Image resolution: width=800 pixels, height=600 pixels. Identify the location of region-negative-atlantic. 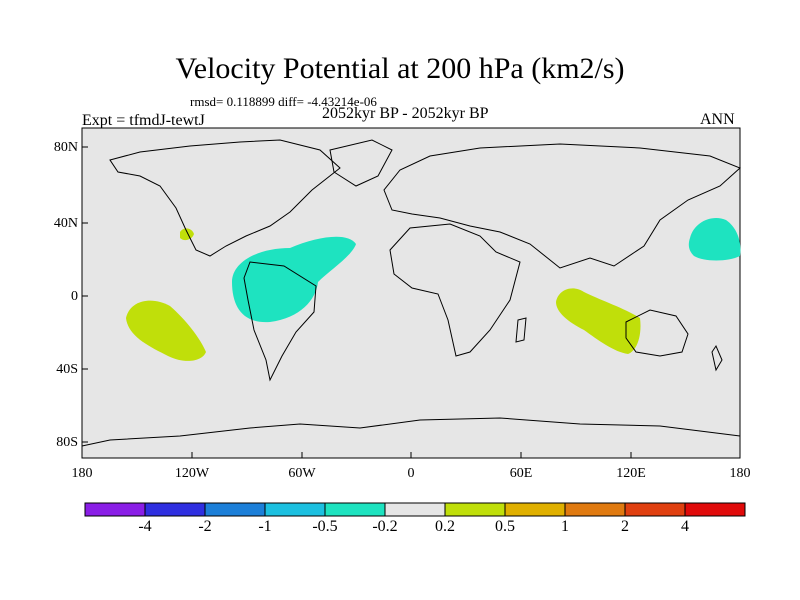
(294, 279).